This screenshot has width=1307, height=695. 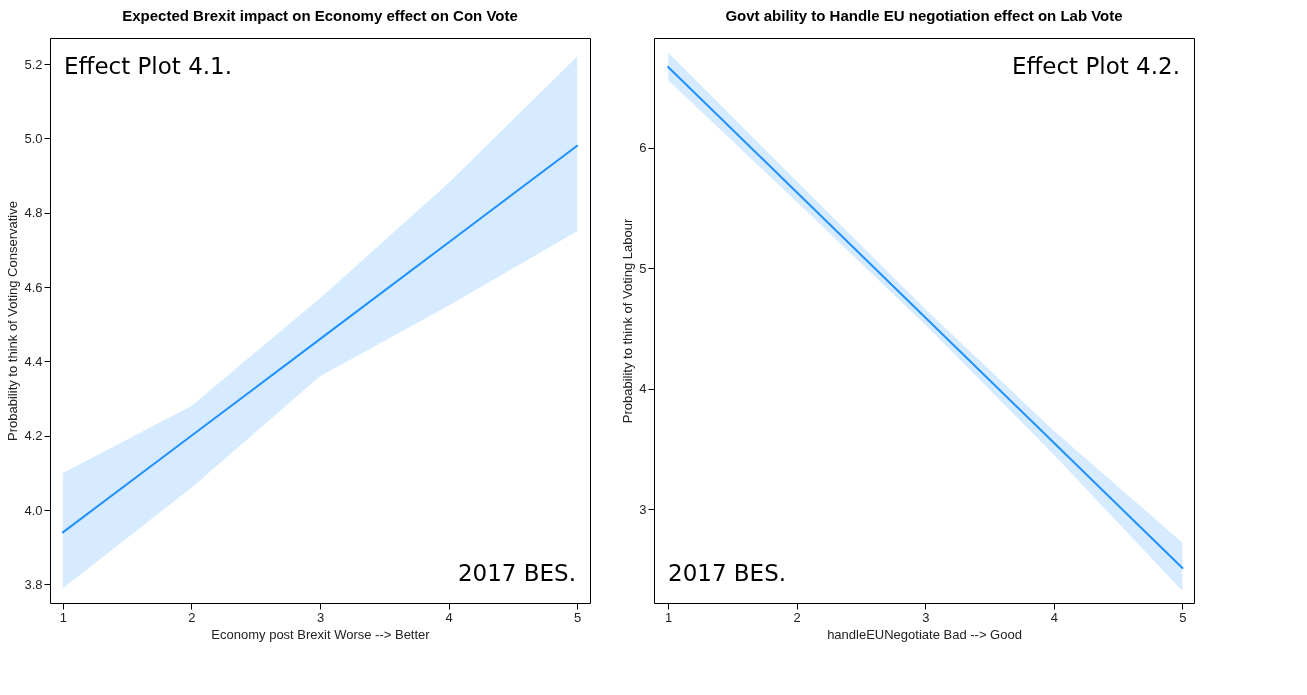 I want to click on y-tick-label: 6, so click(x=643, y=148).